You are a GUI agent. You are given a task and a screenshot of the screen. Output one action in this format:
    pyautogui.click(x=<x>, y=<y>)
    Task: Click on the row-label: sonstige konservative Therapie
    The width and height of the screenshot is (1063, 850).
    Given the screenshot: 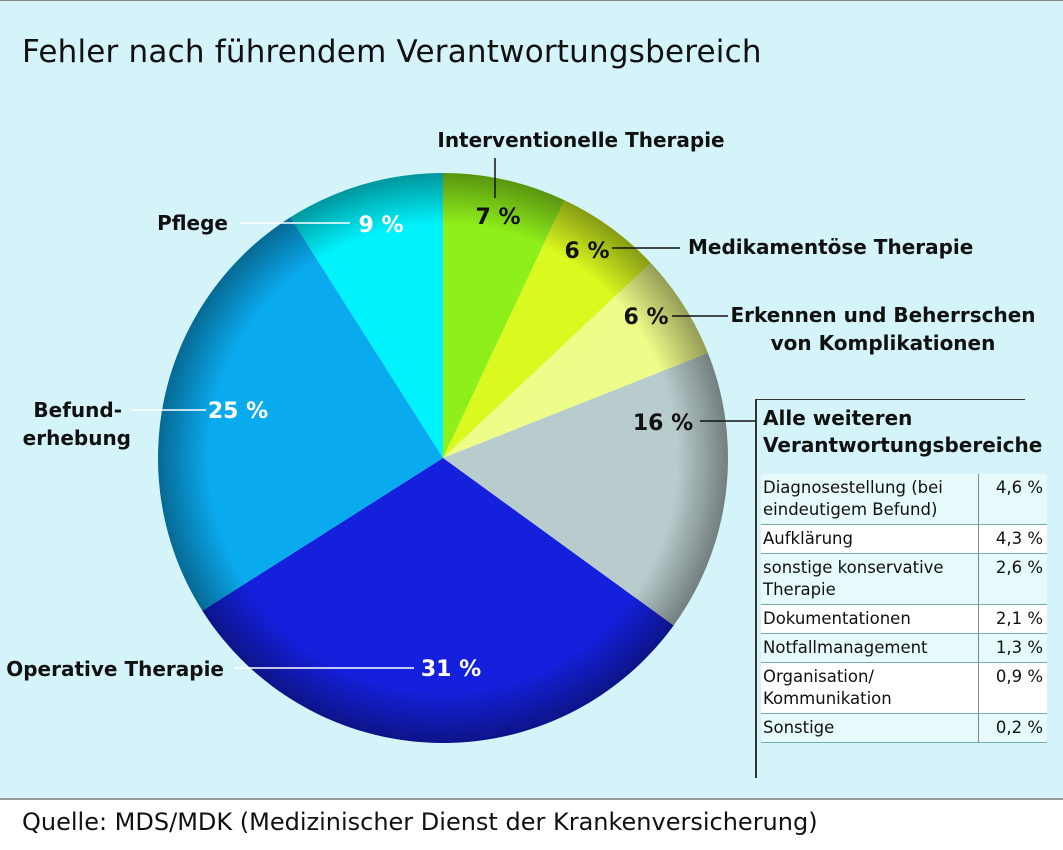 What is the action you would take?
    pyautogui.click(x=870, y=579)
    